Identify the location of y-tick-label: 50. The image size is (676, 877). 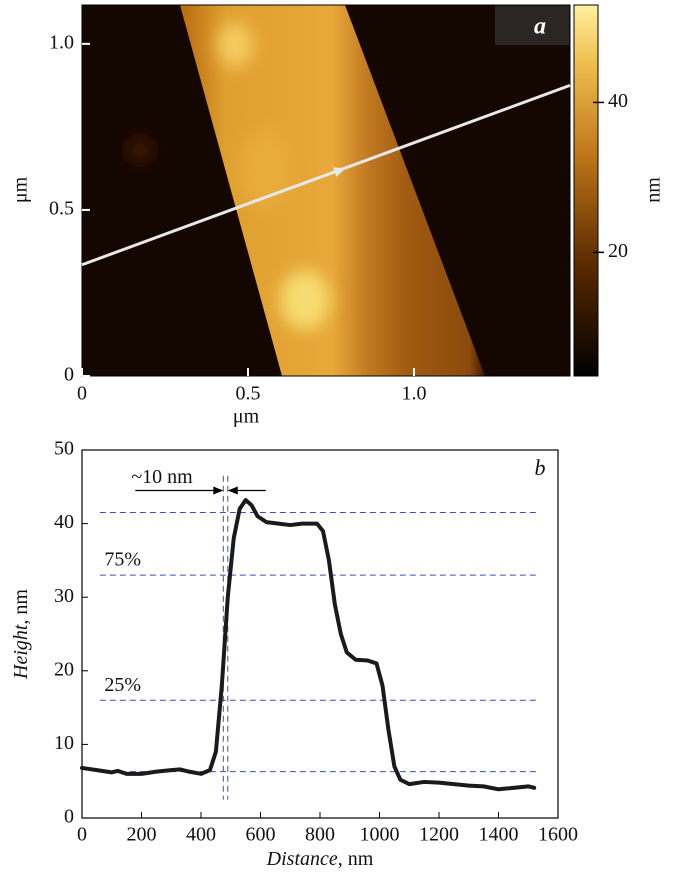
(64, 449).